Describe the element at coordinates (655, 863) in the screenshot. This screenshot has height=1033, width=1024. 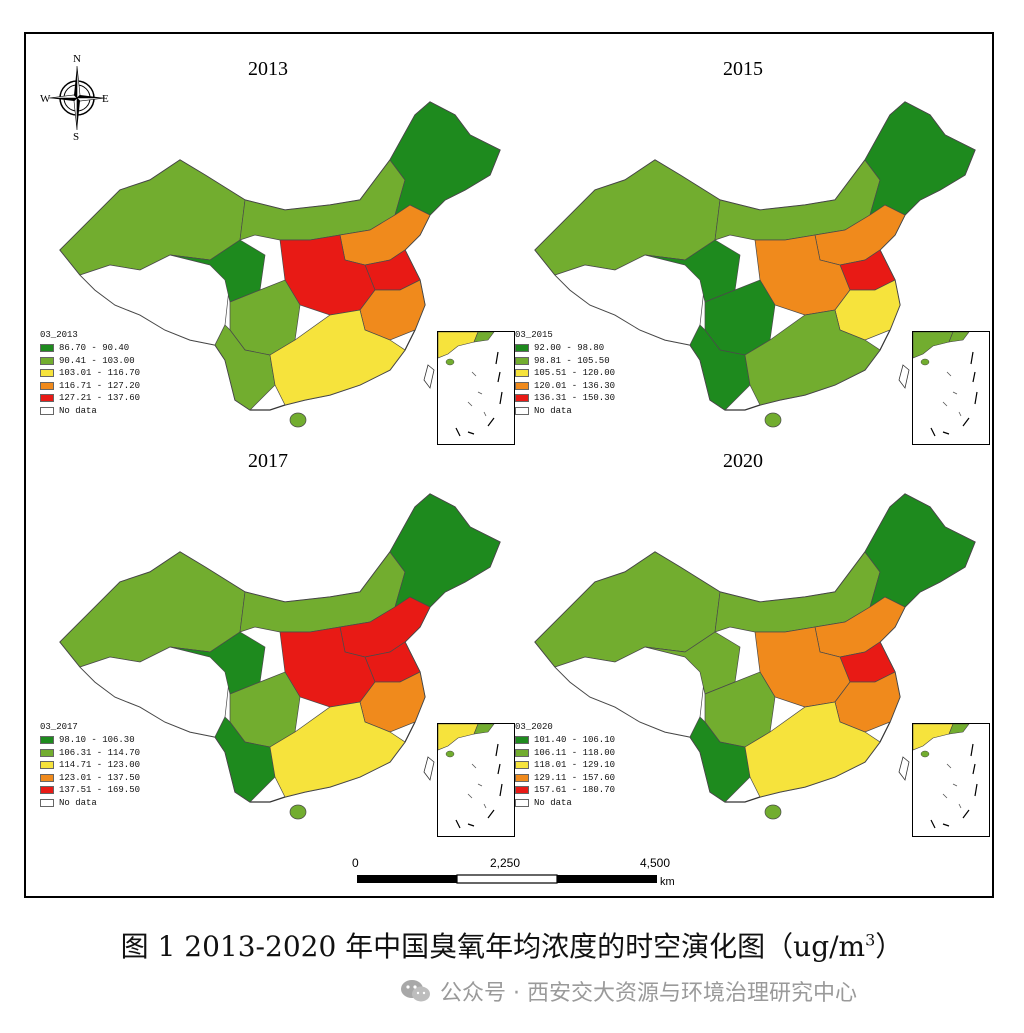
I see `scale-label-max: 4,500` at that location.